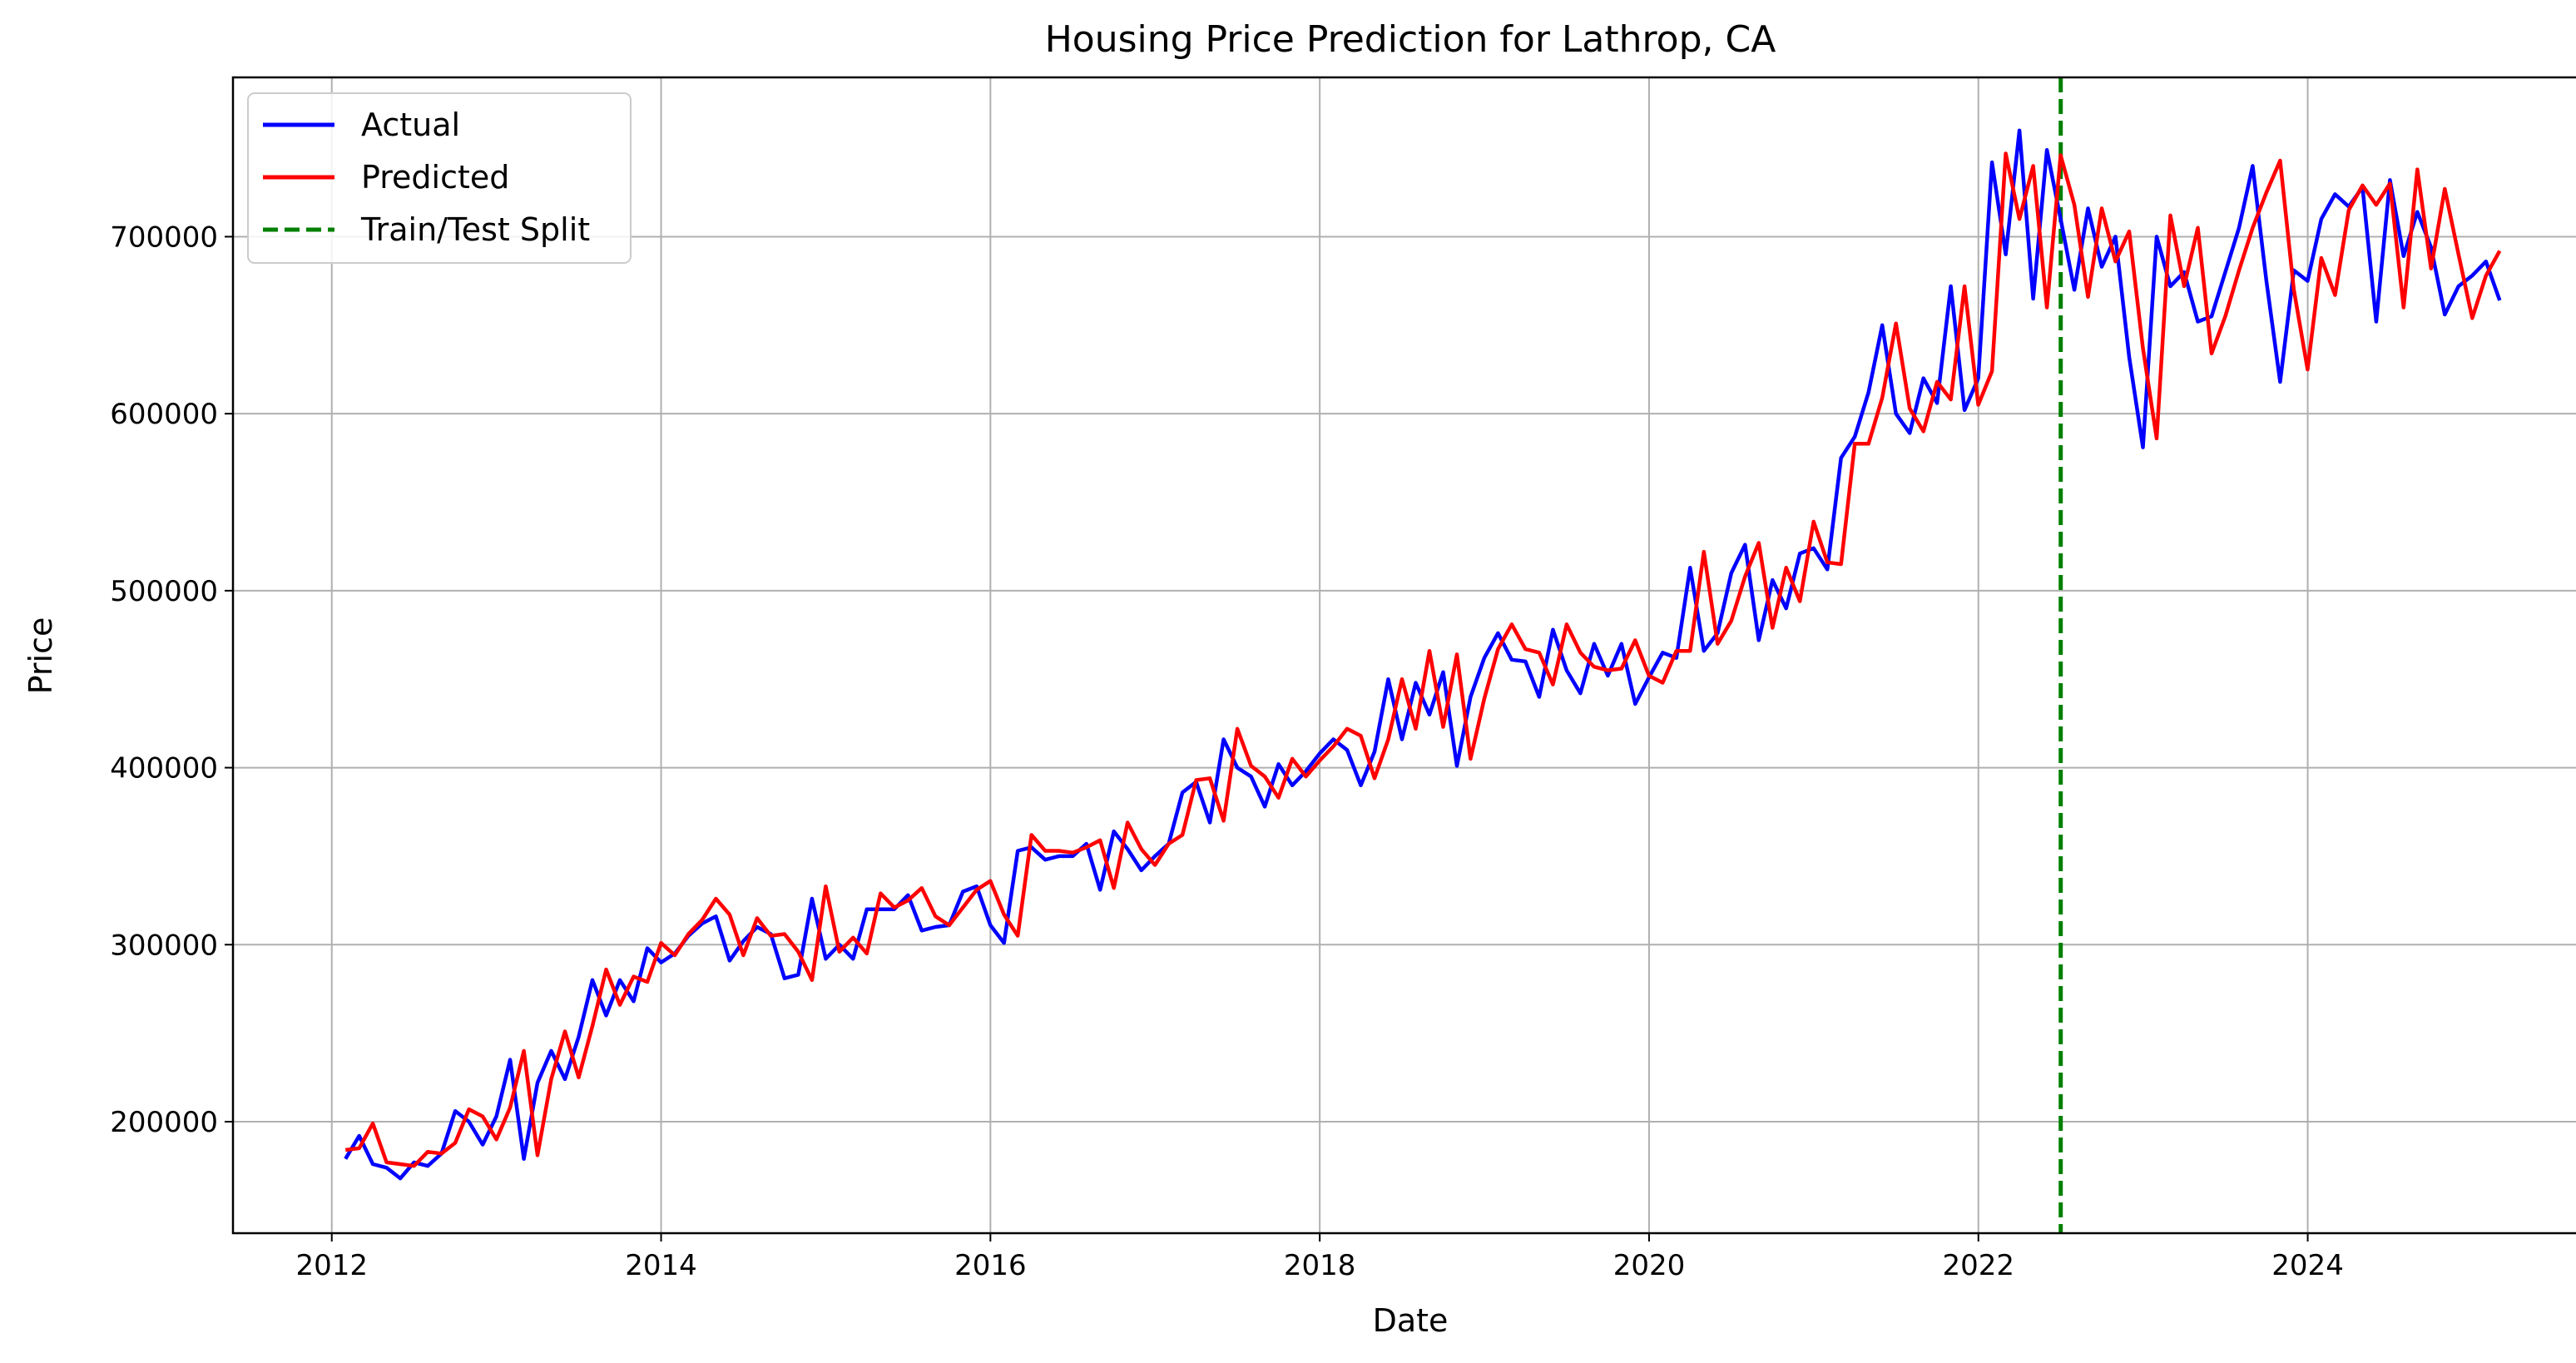  I want to click on y-axis-label: Price, so click(40, 656).